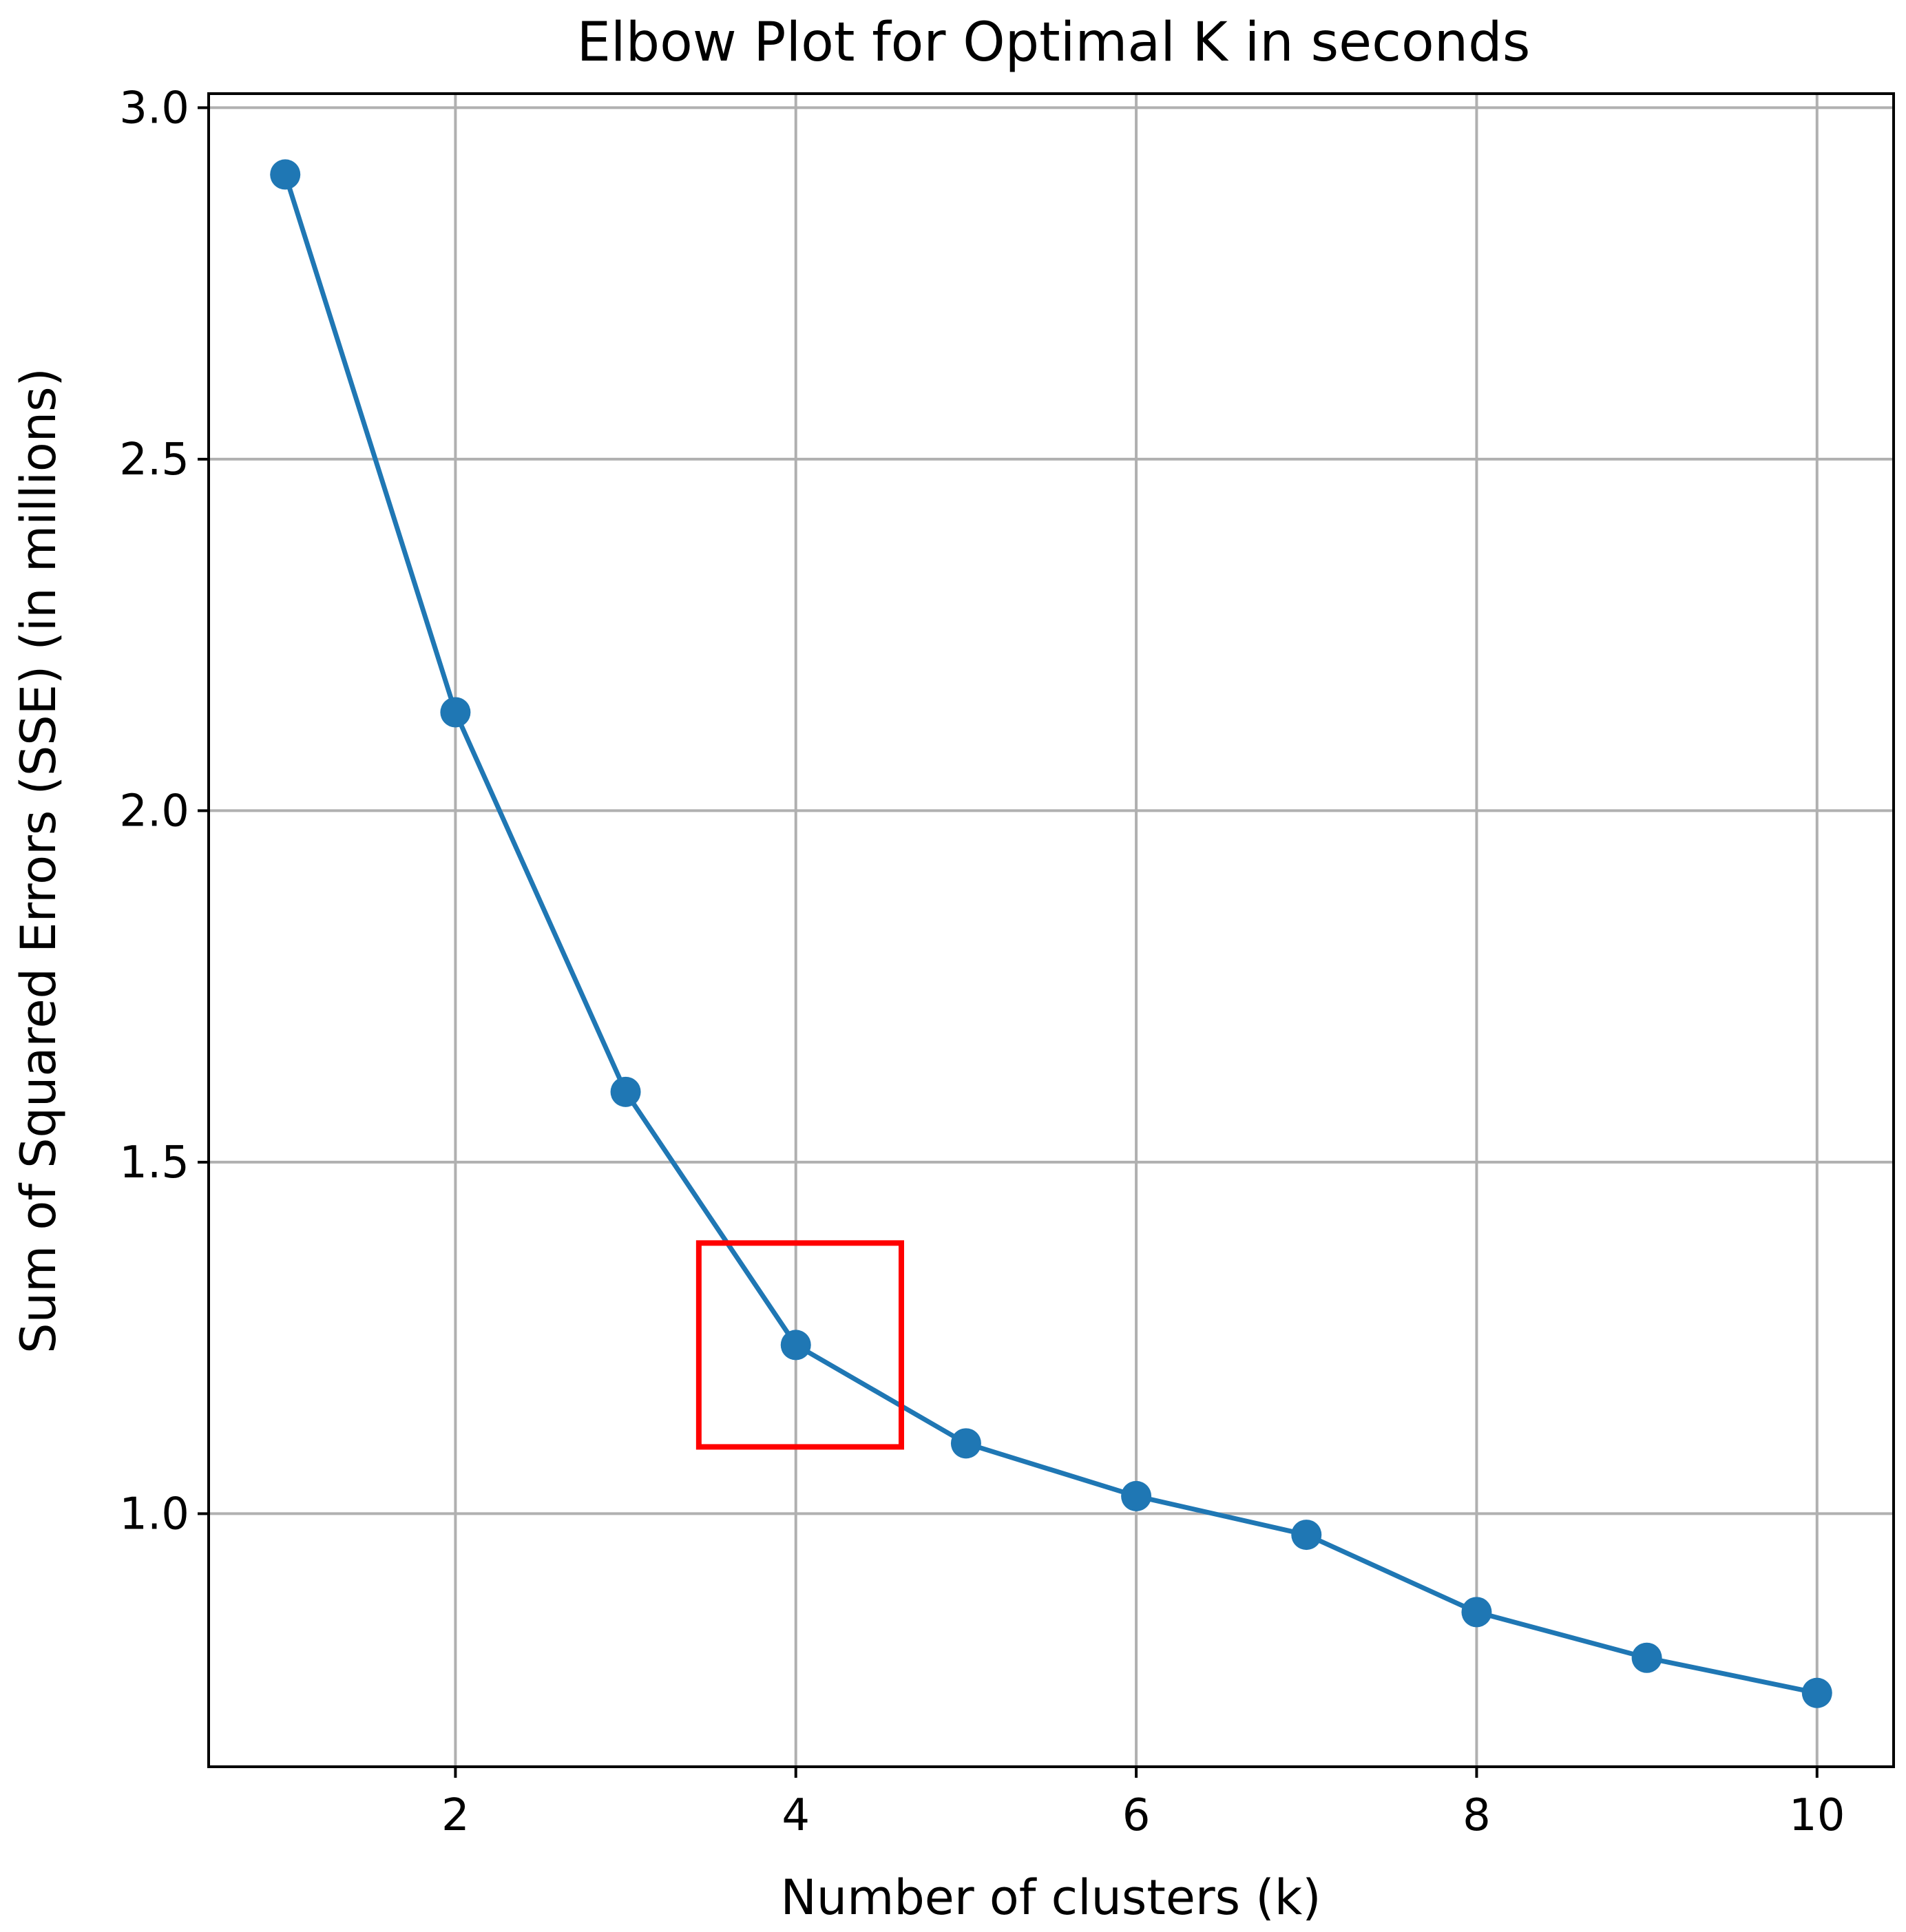  I want to click on y-tick-label: 2.5, so click(154, 459).